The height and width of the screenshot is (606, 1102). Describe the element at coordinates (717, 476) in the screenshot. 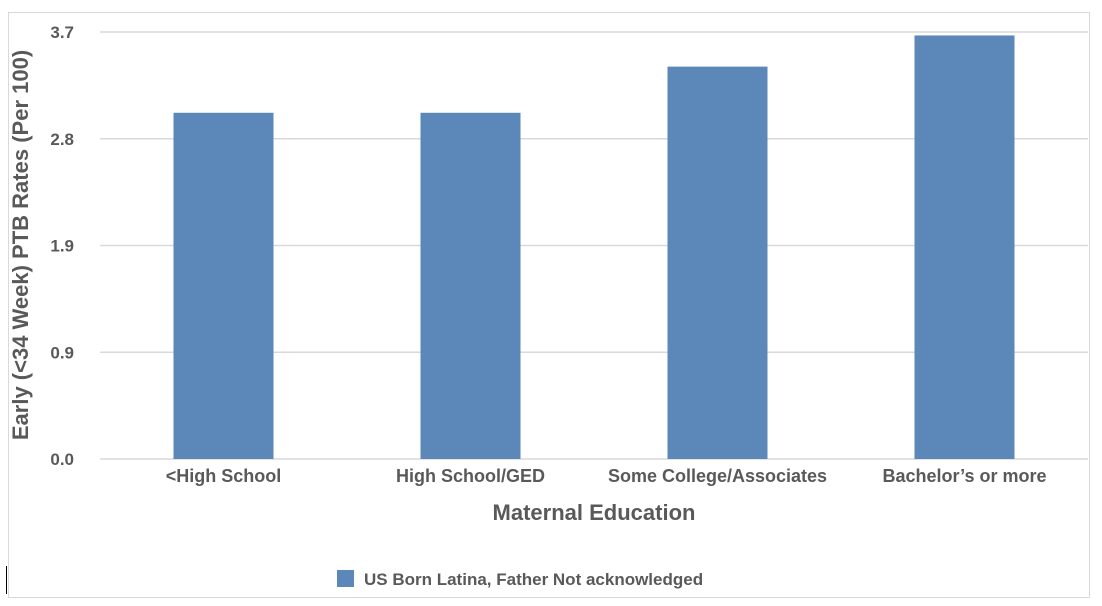

I see `x-tick-label: Some College/Associates` at that location.